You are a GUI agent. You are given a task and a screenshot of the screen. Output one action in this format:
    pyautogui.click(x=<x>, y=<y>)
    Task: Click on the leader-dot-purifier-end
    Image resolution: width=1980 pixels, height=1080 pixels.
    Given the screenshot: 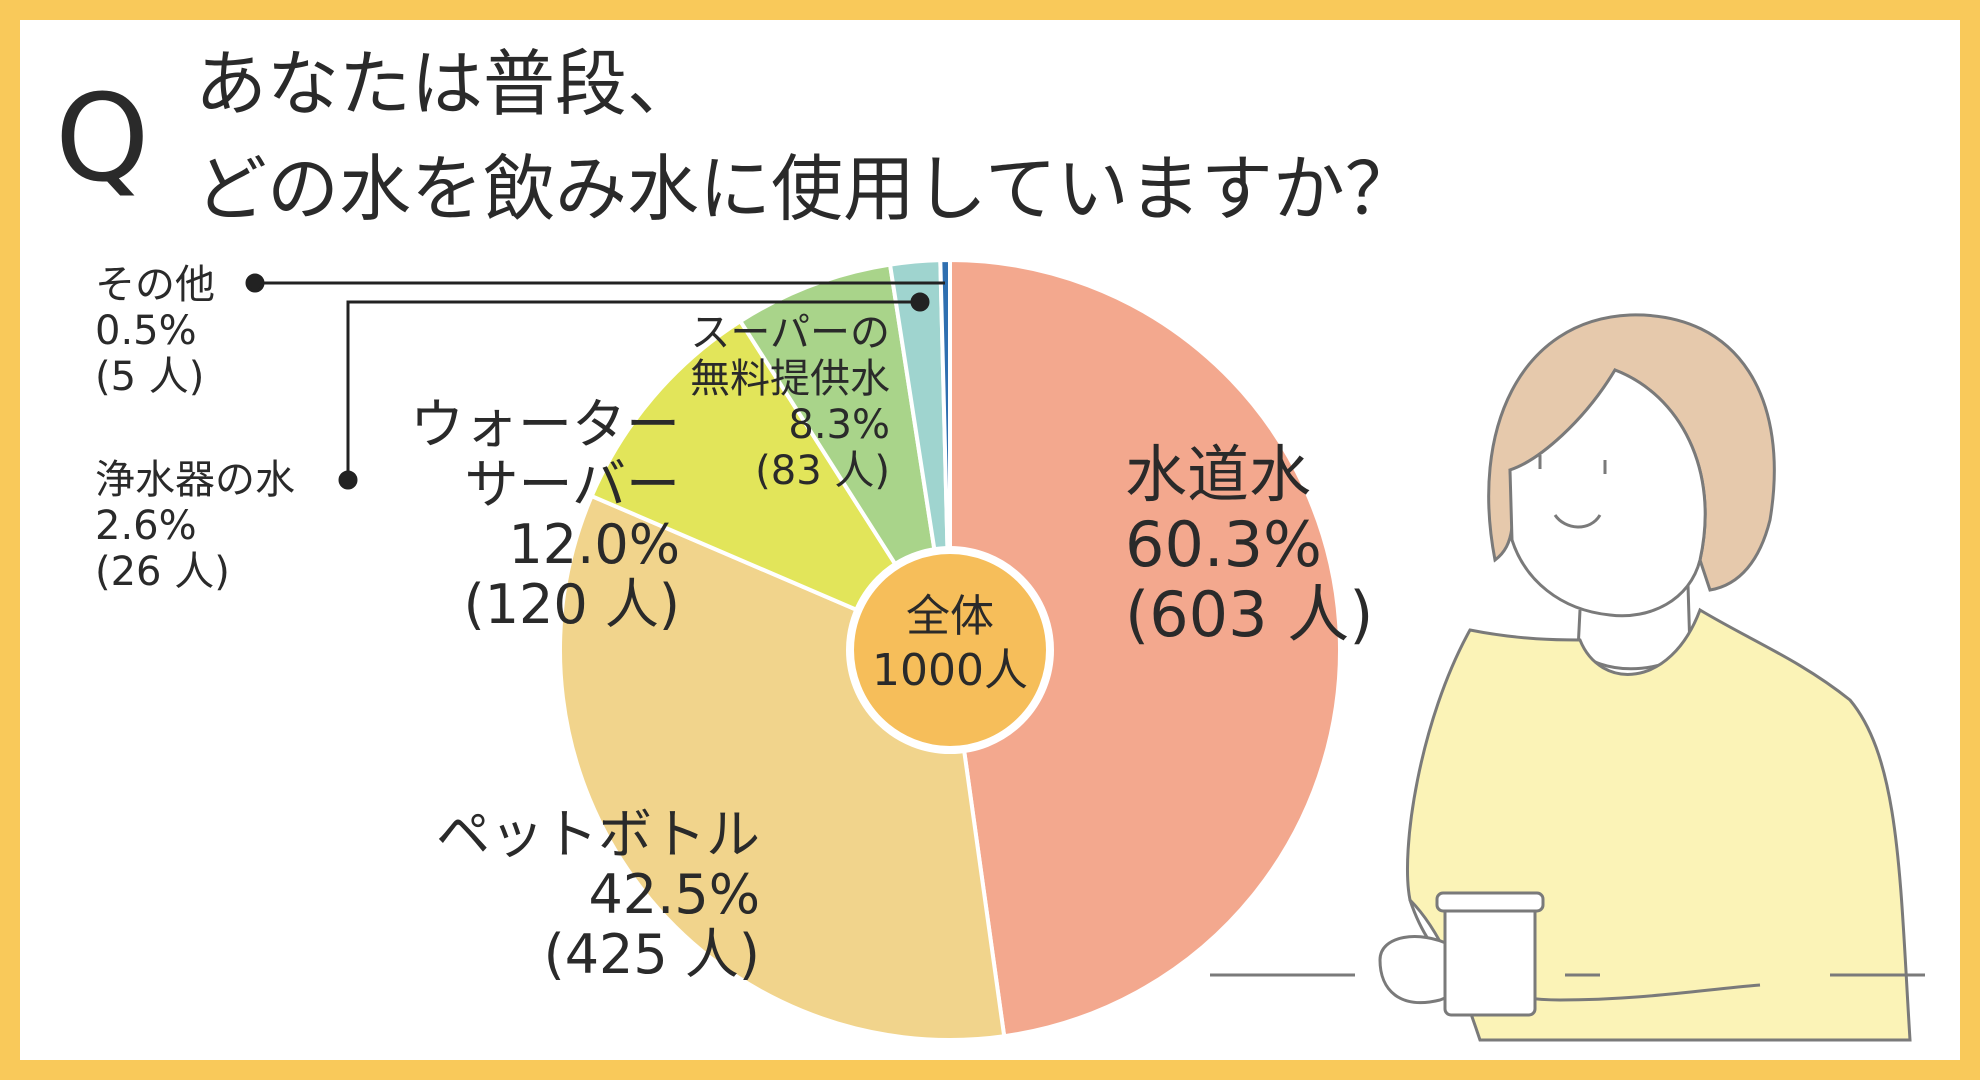 What is the action you would take?
    pyautogui.click(x=920, y=302)
    